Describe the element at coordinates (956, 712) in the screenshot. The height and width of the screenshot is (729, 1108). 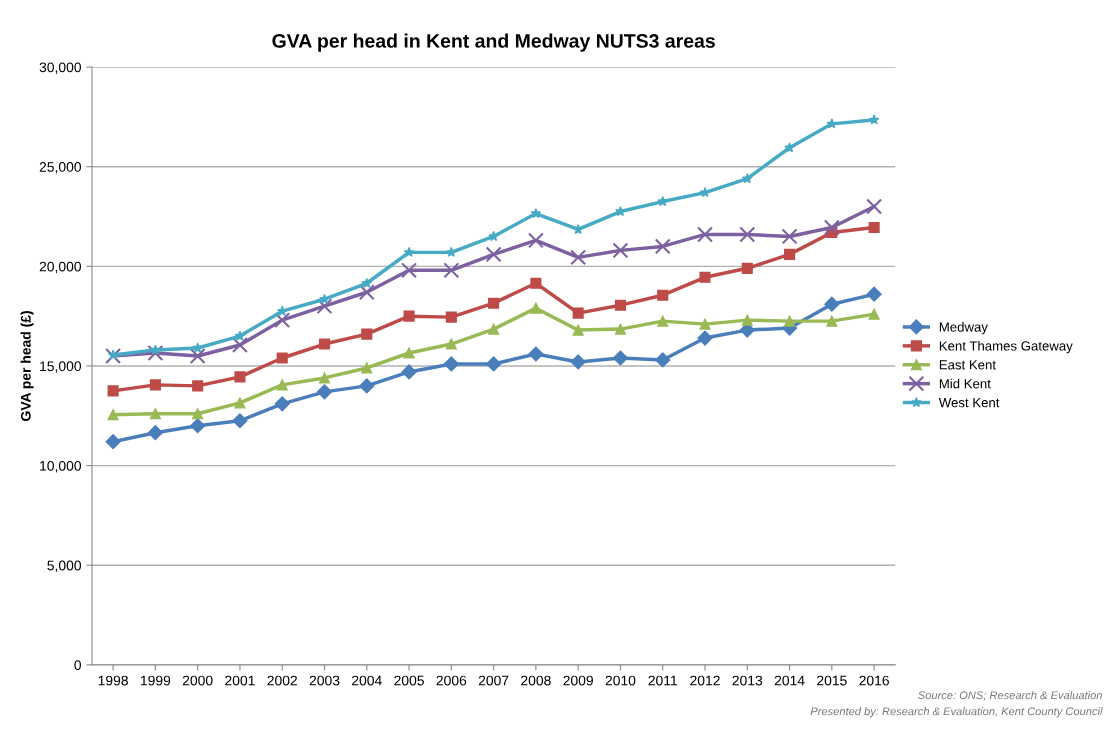
I see `text: Presented by: Research & Evaluation, Kent County Council` at that location.